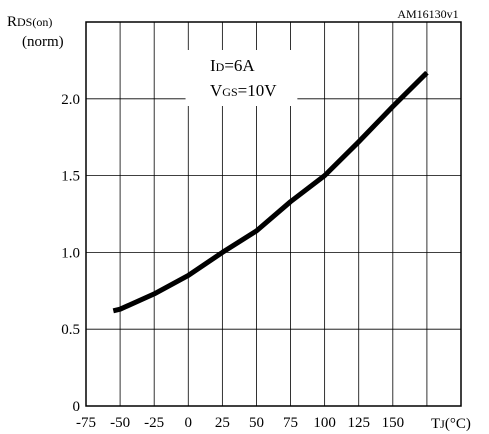 This screenshot has width=489, height=434. I want to click on annotation-voltage: VGS=10V, so click(243, 90).